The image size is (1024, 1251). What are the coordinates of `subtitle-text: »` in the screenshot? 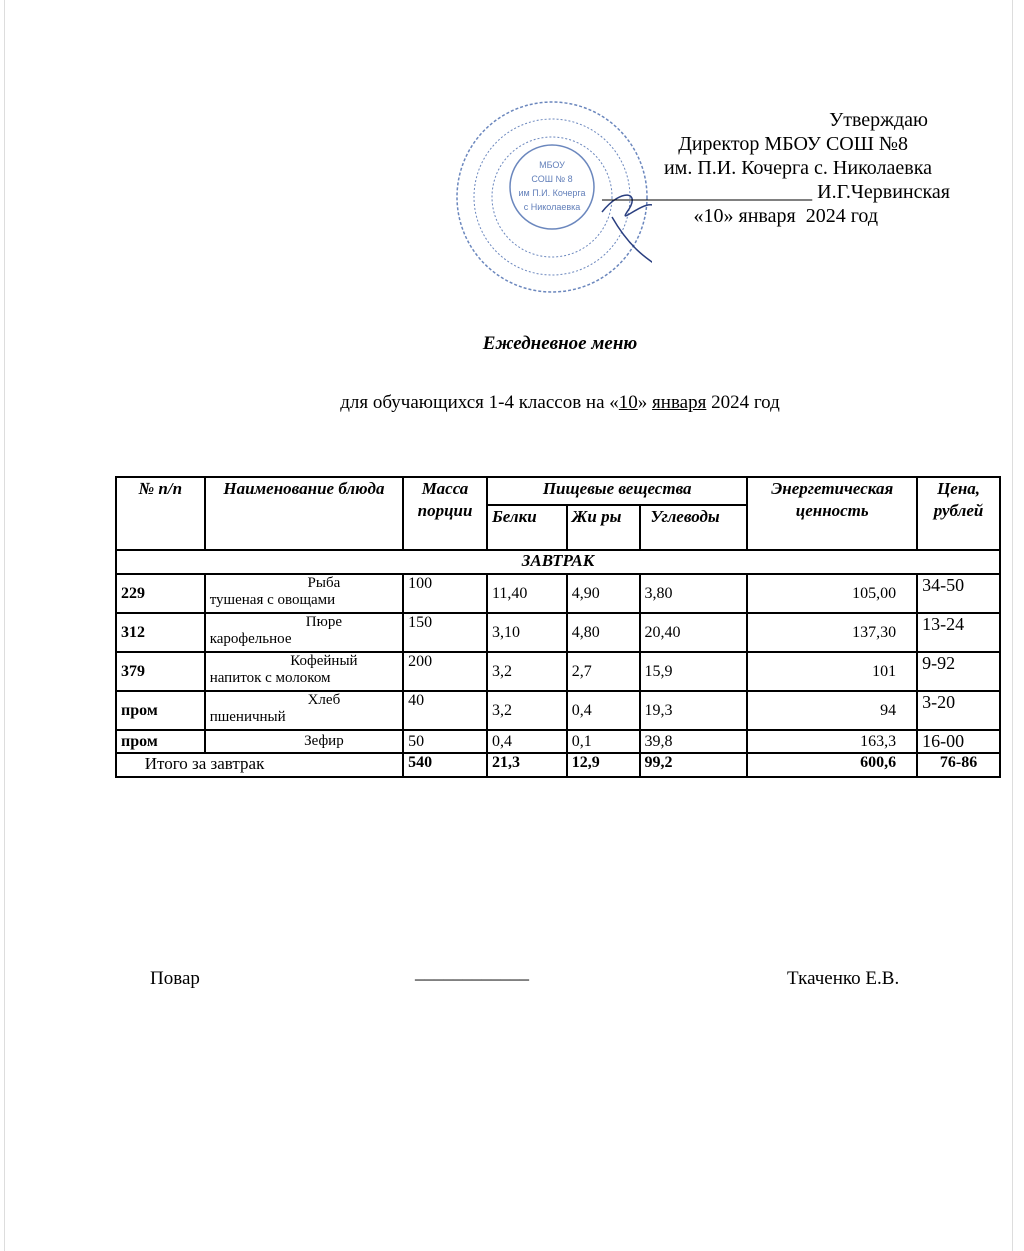 It's located at (645, 402).